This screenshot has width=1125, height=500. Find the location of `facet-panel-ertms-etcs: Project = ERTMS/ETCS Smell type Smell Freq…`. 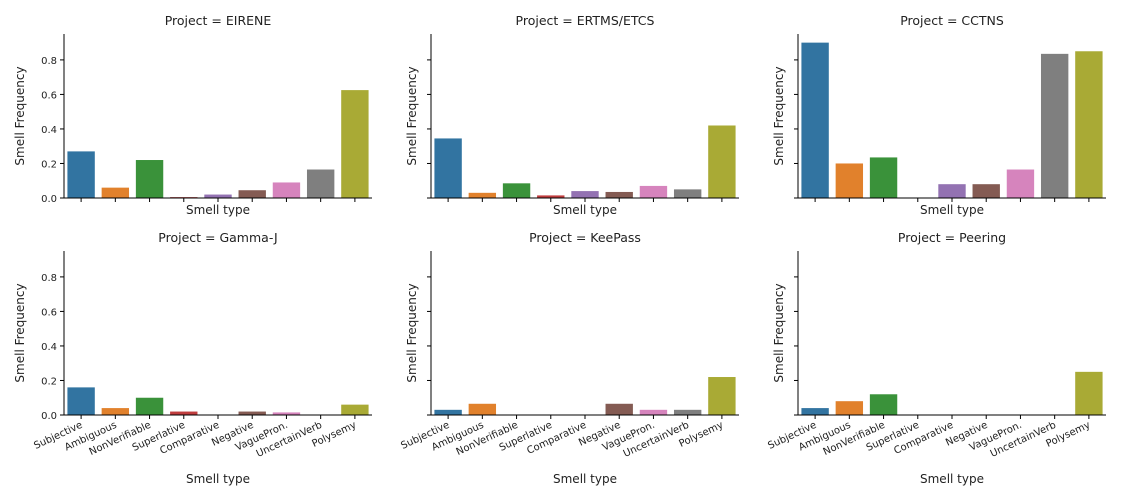

facet-panel-ertms-etcs: Project = ERTMS/ETCS Smell type Smell Freq… is located at coordinates (572, 115).